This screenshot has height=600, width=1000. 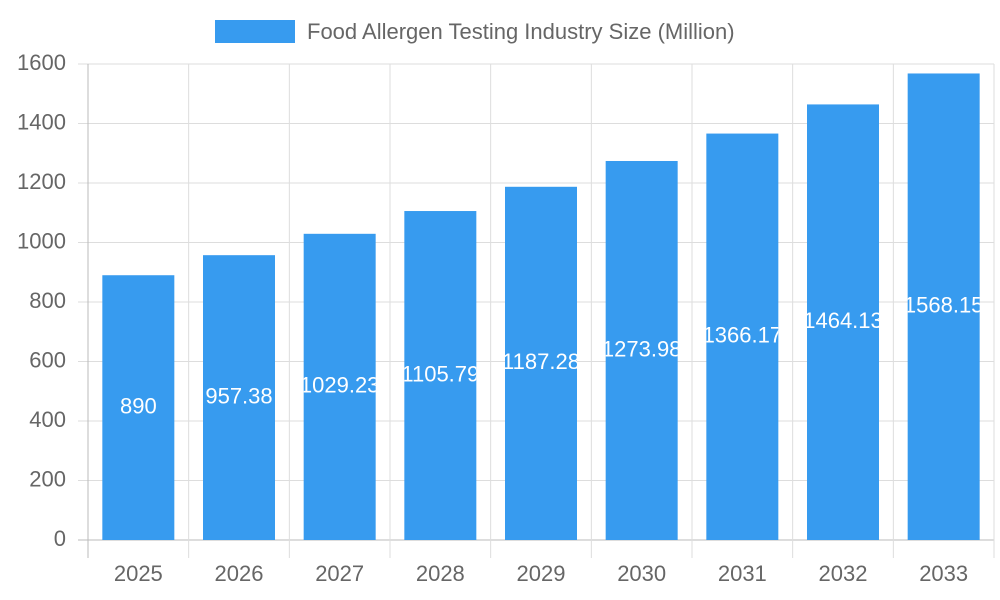 I want to click on data-label: 1273.98, so click(x=642, y=348).